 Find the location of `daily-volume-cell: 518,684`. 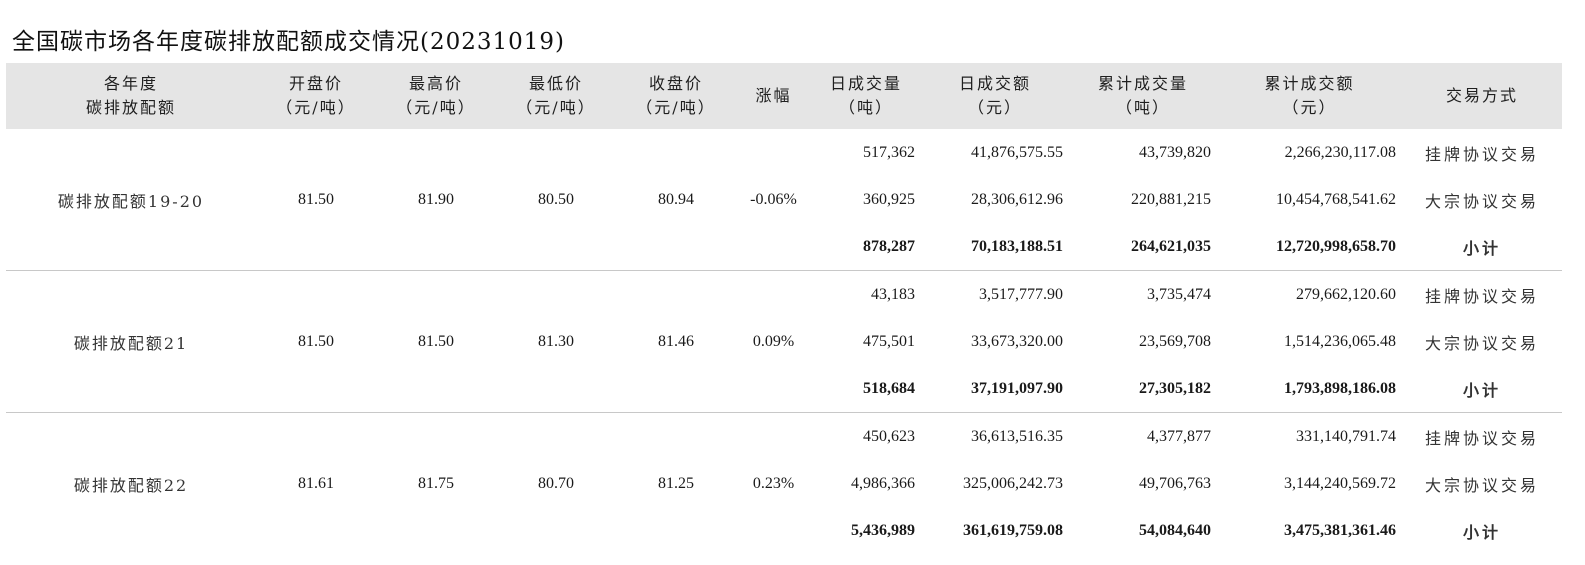

daily-volume-cell: 518,684 is located at coordinates (866, 389).